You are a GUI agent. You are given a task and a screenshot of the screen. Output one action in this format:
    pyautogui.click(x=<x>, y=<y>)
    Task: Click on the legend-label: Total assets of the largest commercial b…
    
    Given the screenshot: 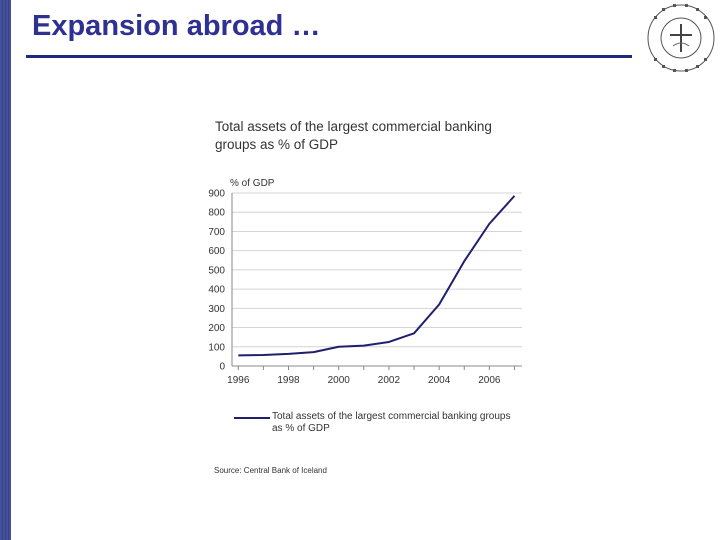 What is the action you would take?
    pyautogui.click(x=391, y=422)
    